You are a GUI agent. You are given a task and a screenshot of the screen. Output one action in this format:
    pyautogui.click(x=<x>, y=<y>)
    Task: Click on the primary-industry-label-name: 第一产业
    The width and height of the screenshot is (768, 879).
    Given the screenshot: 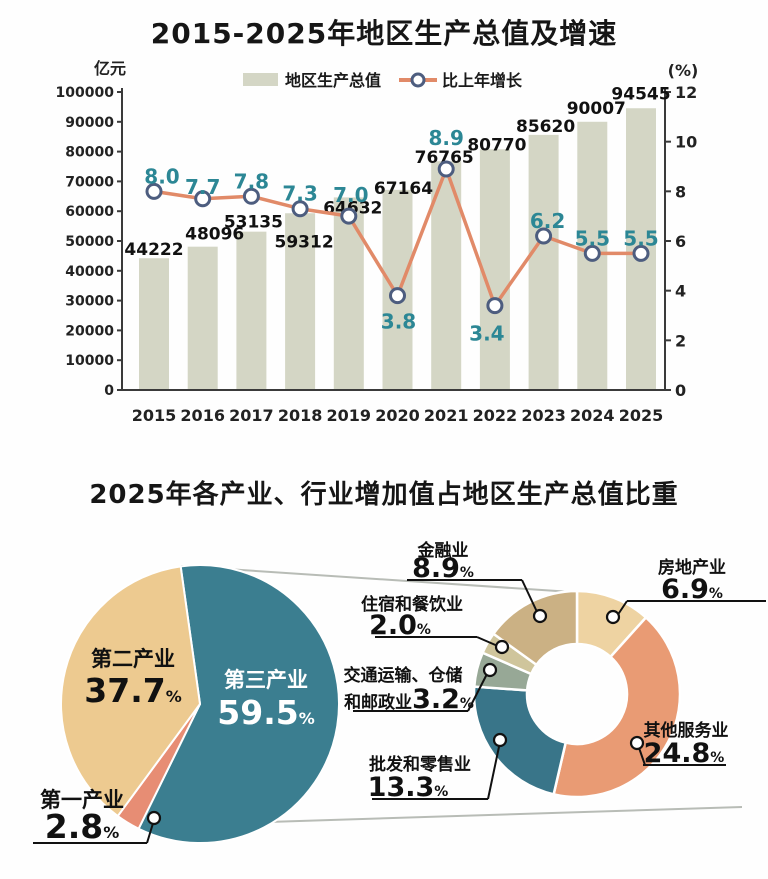 What is the action you would take?
    pyautogui.click(x=82, y=800)
    